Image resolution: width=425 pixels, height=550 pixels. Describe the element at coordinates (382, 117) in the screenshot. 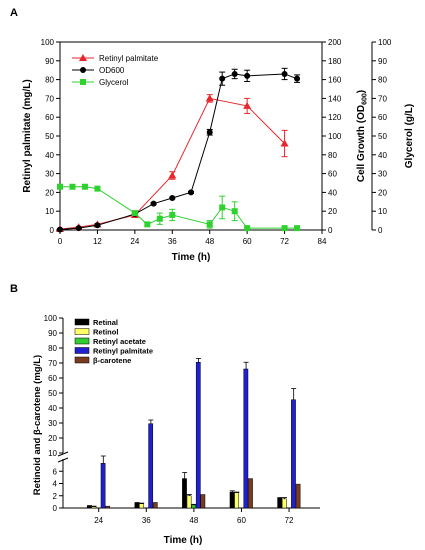

I see `right2-tick-label: 60` at that location.